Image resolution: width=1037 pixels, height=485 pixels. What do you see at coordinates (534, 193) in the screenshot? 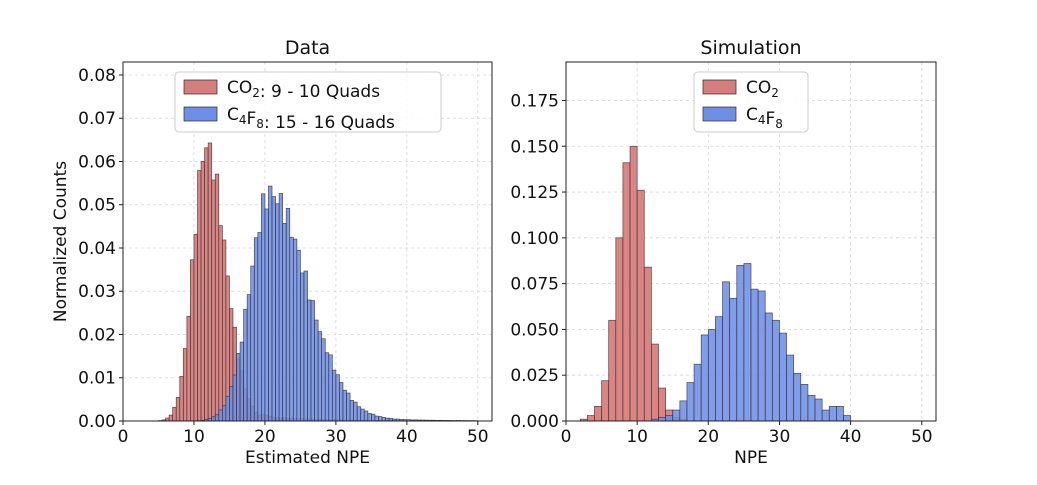
I see `y-tick-label: 0.125` at bounding box center [534, 193].